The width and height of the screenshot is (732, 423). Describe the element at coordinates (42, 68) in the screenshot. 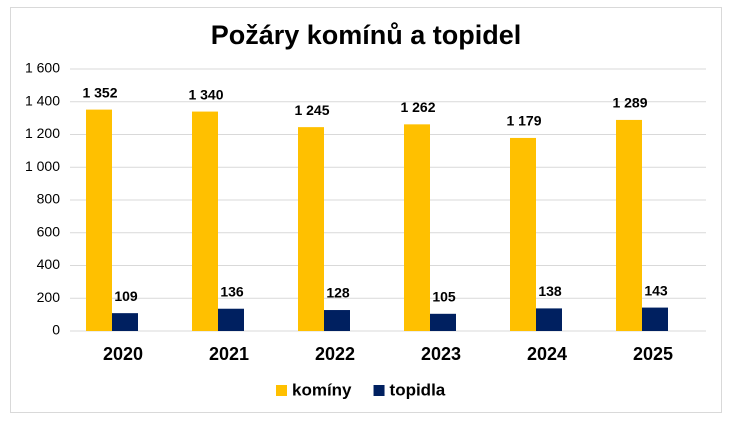

I see `y-tick-label: 1 600` at that location.